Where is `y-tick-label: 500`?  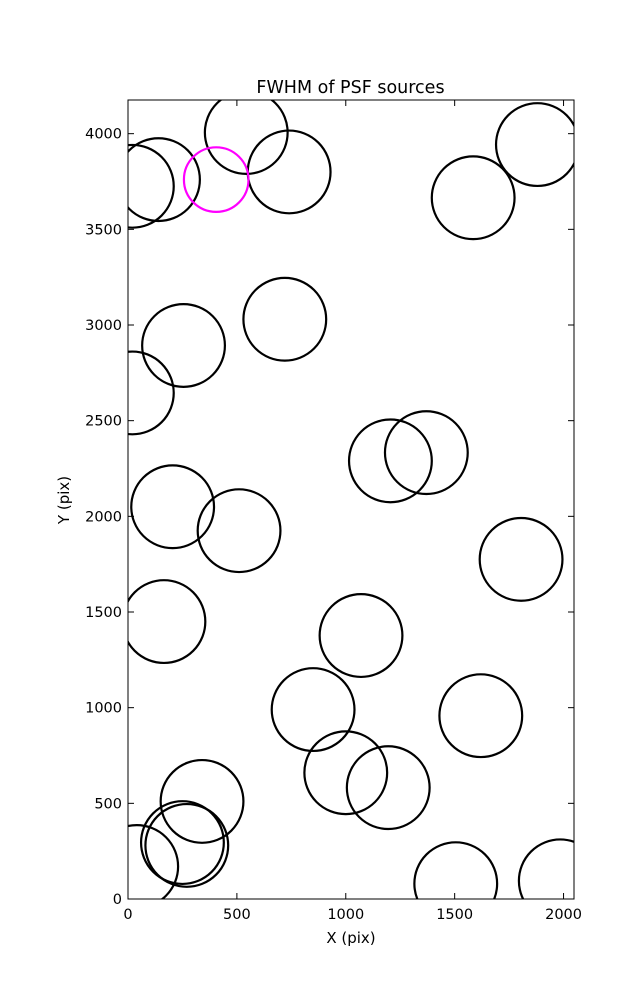
y-tick-label: 500 is located at coordinates (108, 804).